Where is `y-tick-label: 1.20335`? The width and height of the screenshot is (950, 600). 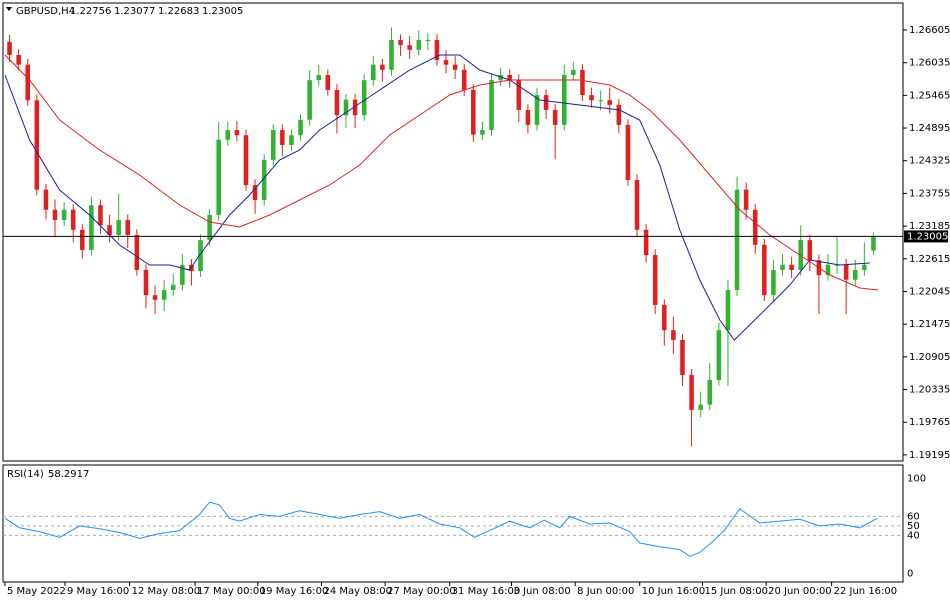 y-tick-label: 1.20335 is located at coordinates (929, 390).